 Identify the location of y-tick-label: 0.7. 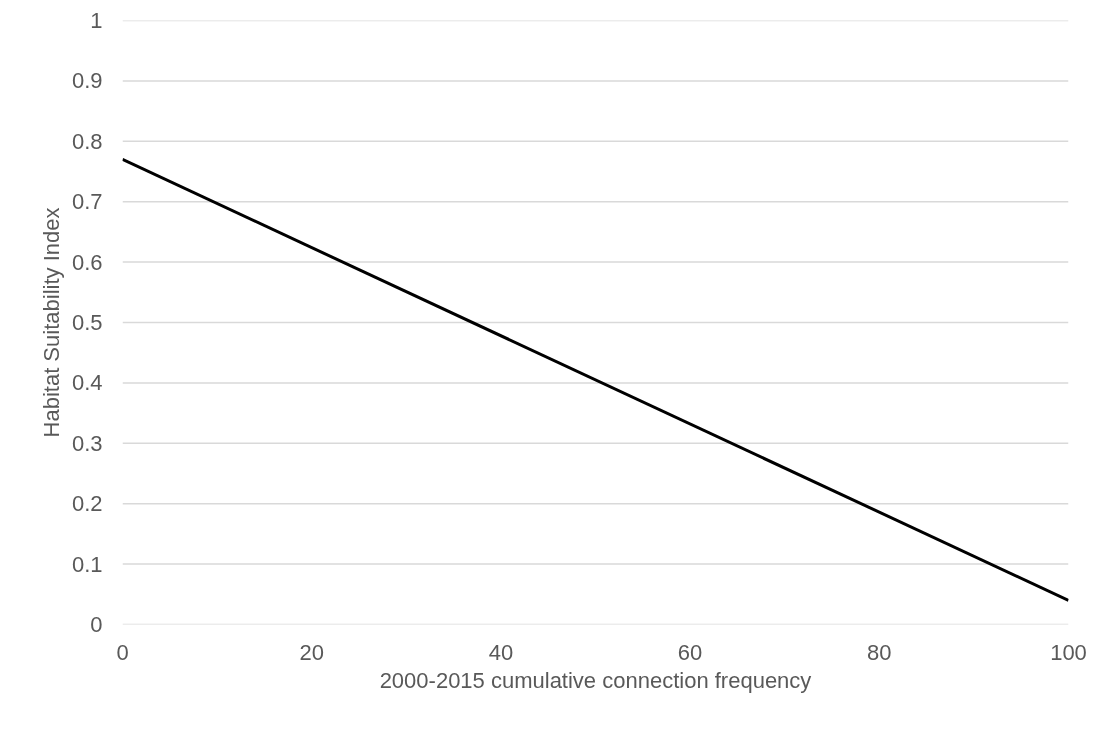
(87, 202).